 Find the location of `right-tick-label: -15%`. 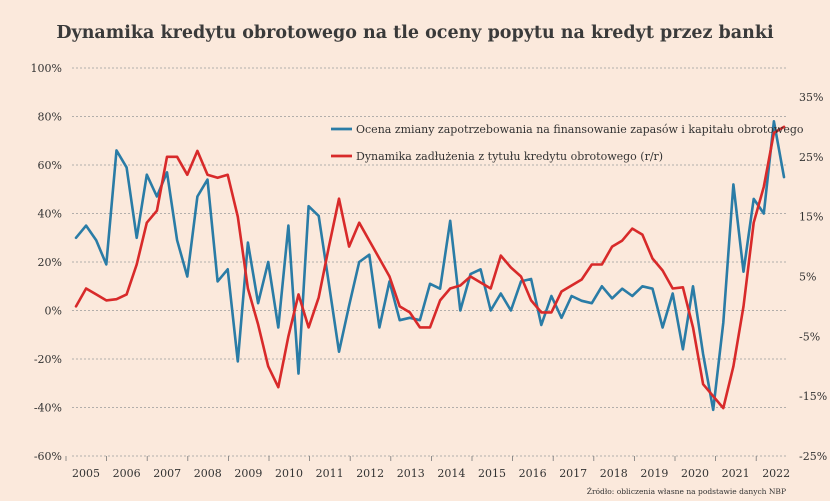

right-tick-label: -15% is located at coordinates (813, 396).